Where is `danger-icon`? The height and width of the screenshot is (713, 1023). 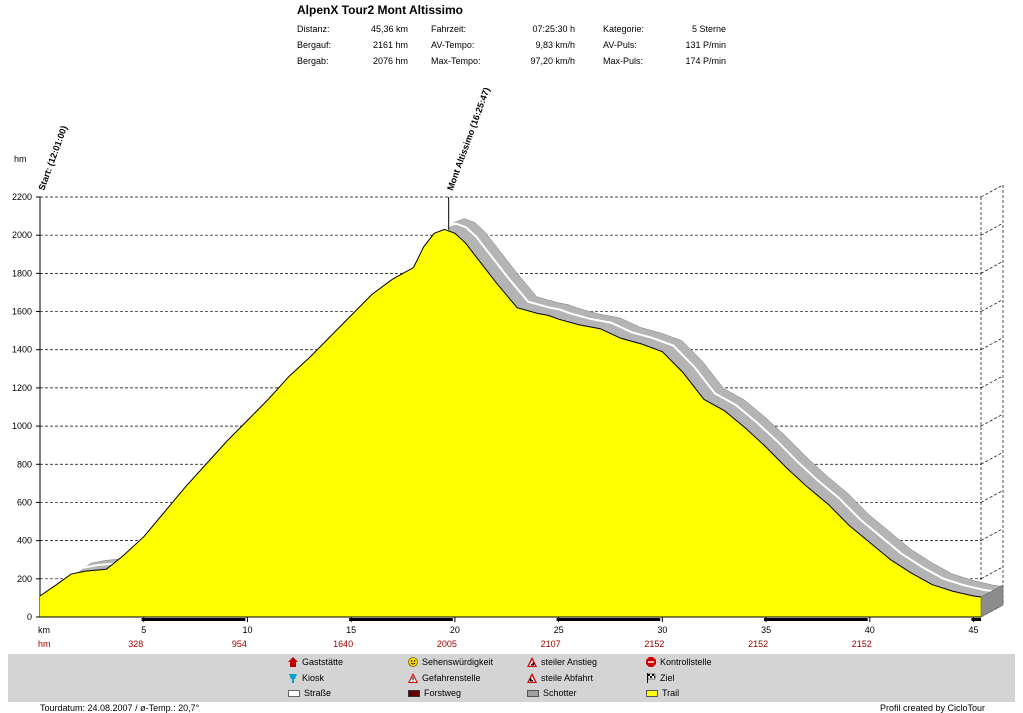 danger-icon is located at coordinates (413, 678).